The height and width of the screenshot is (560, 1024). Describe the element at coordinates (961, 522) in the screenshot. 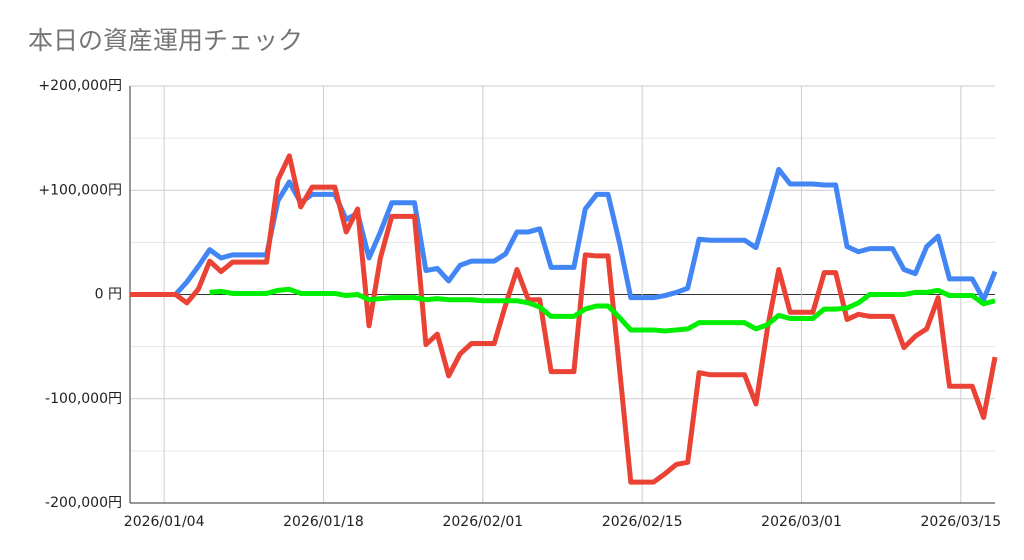

I see `x-tick-label: 2026/03/15` at that location.